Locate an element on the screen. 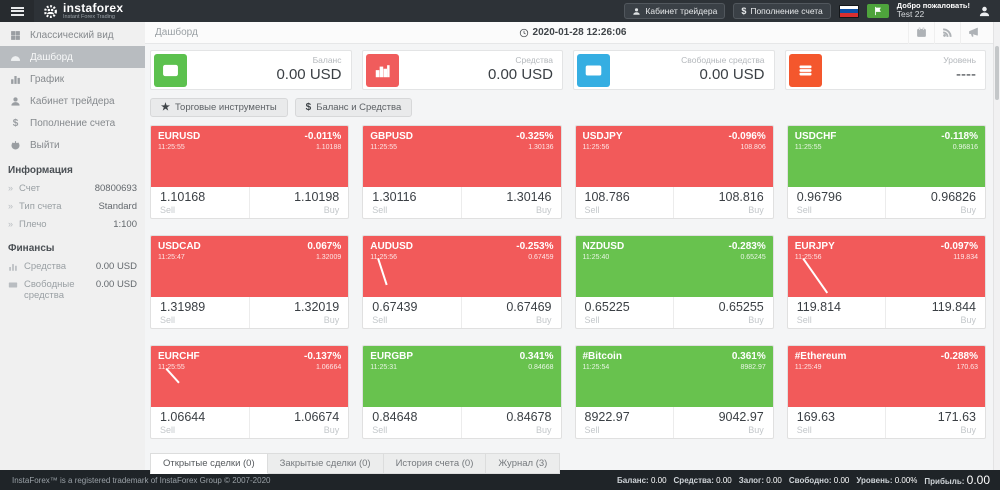  sell-quote: 108.786 Sell is located at coordinates (625, 202).